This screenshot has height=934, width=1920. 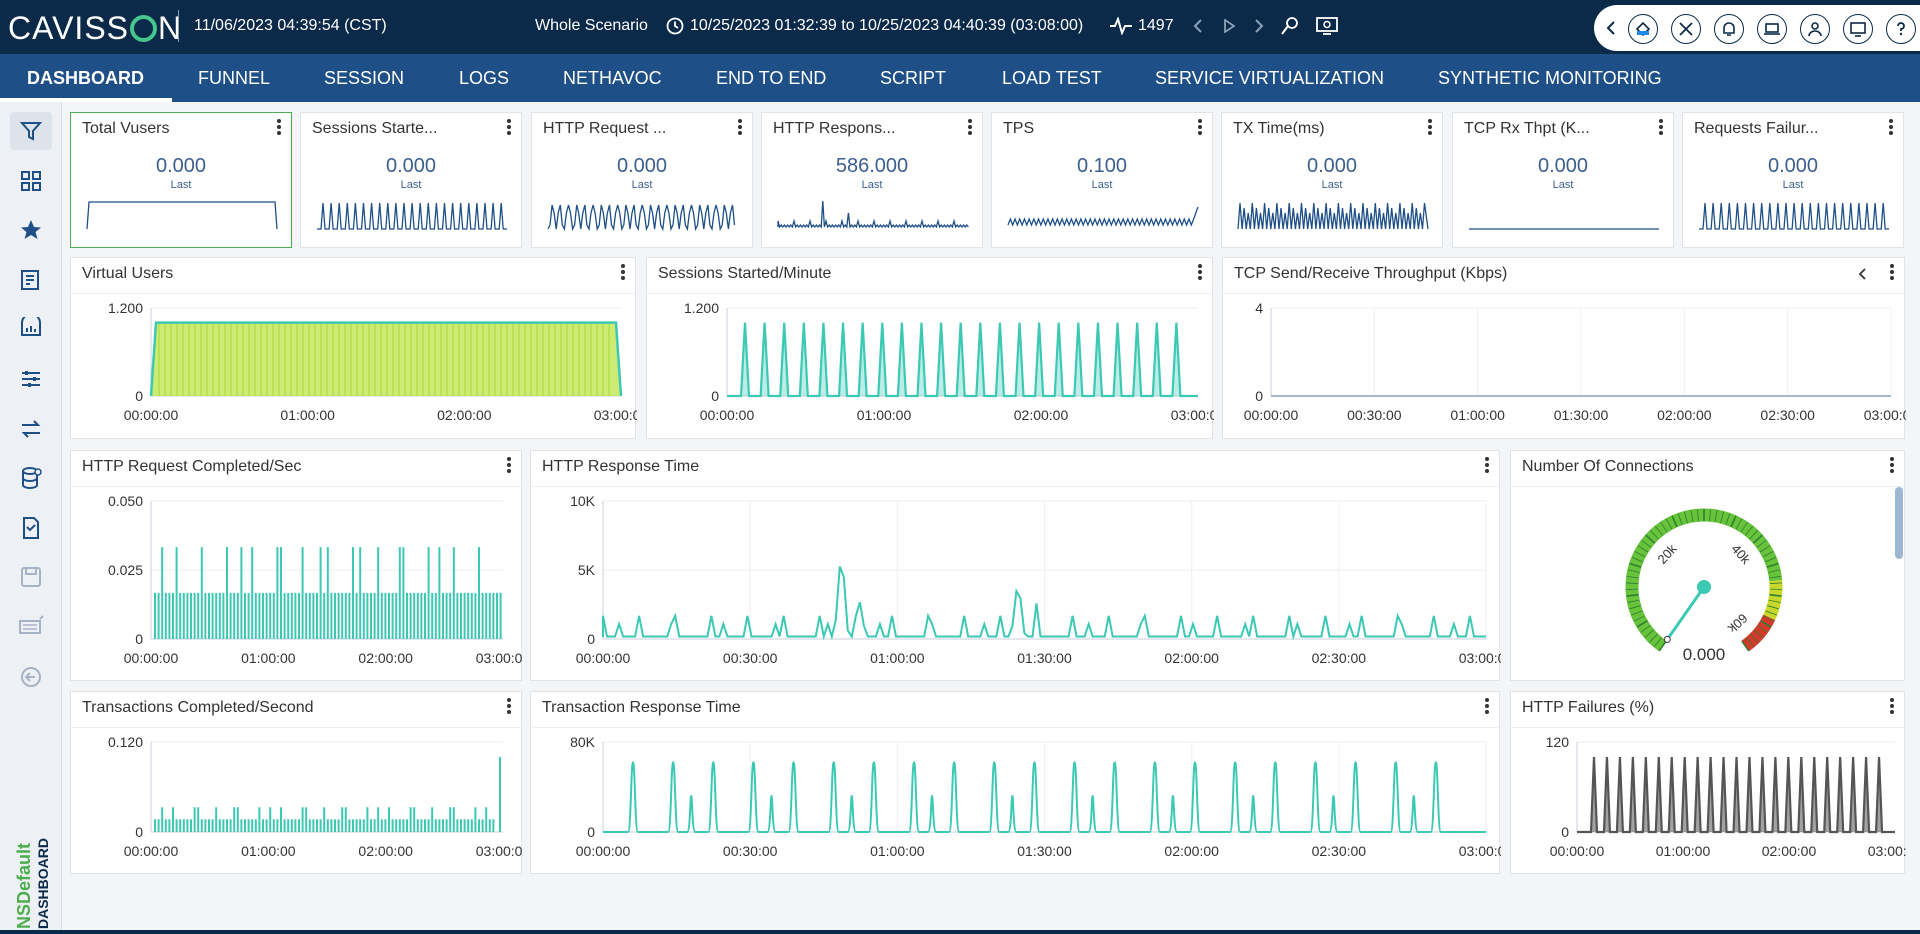 What do you see at coordinates (31, 478) in the screenshot?
I see `database-icon` at bounding box center [31, 478].